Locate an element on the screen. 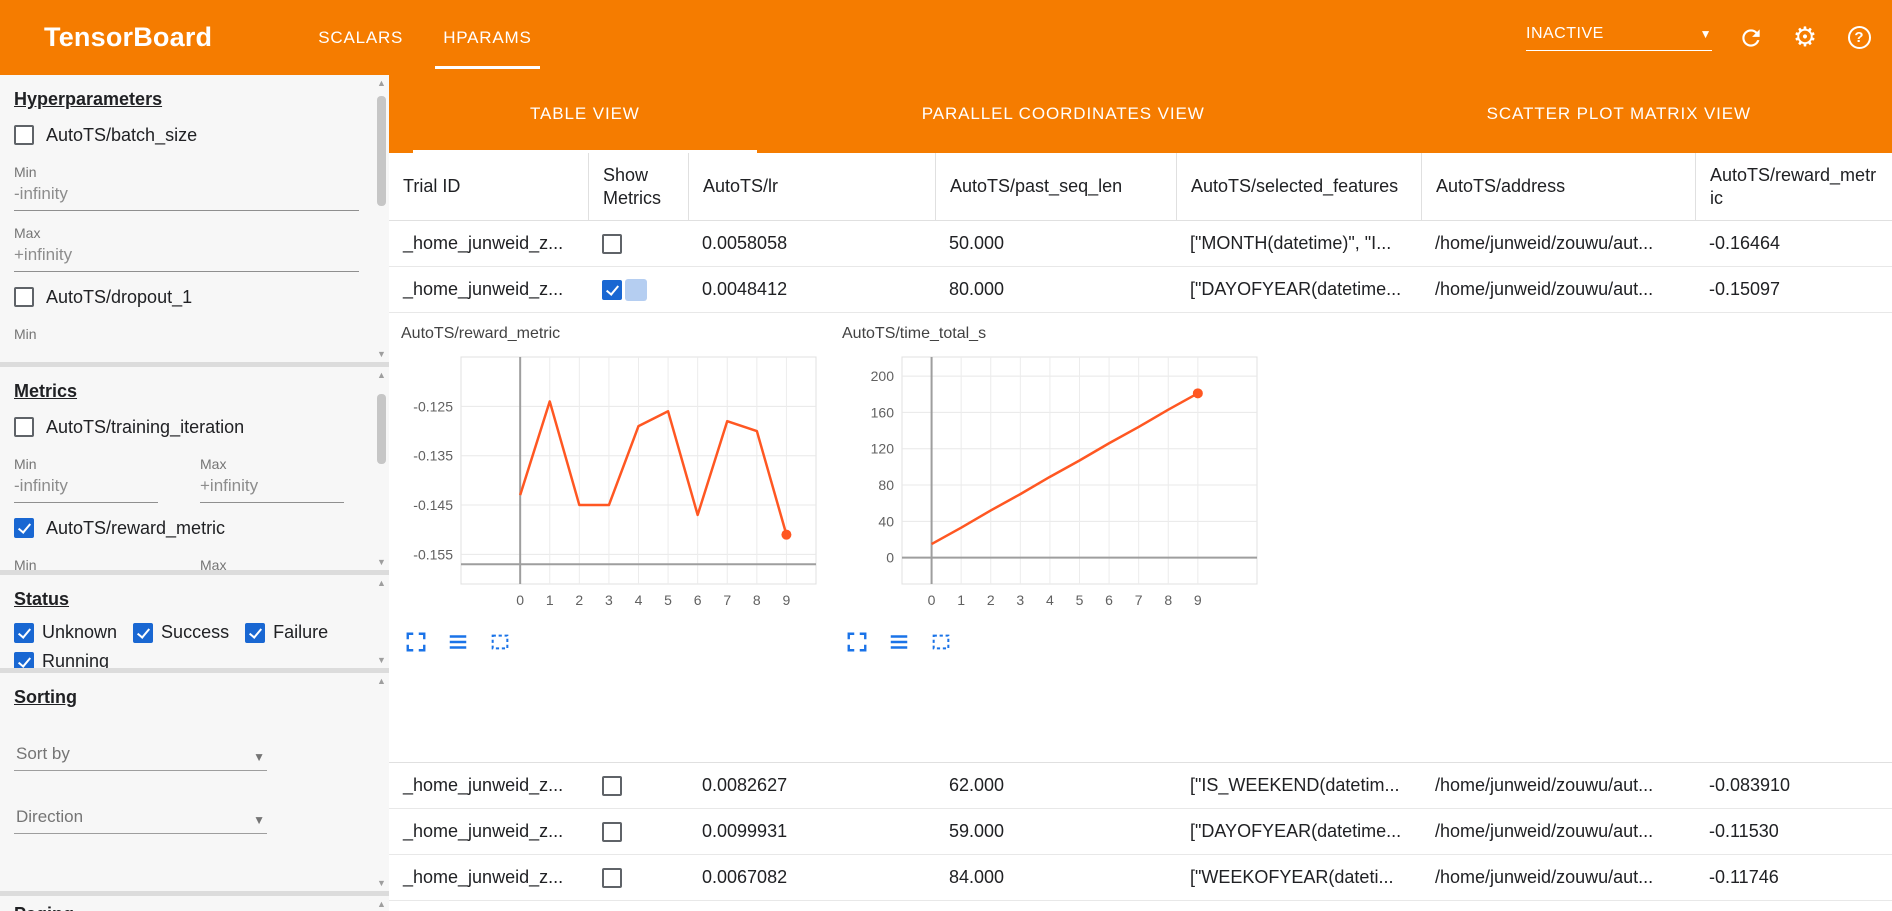  column-header-lr: AutoTS/lr is located at coordinates (811, 186).